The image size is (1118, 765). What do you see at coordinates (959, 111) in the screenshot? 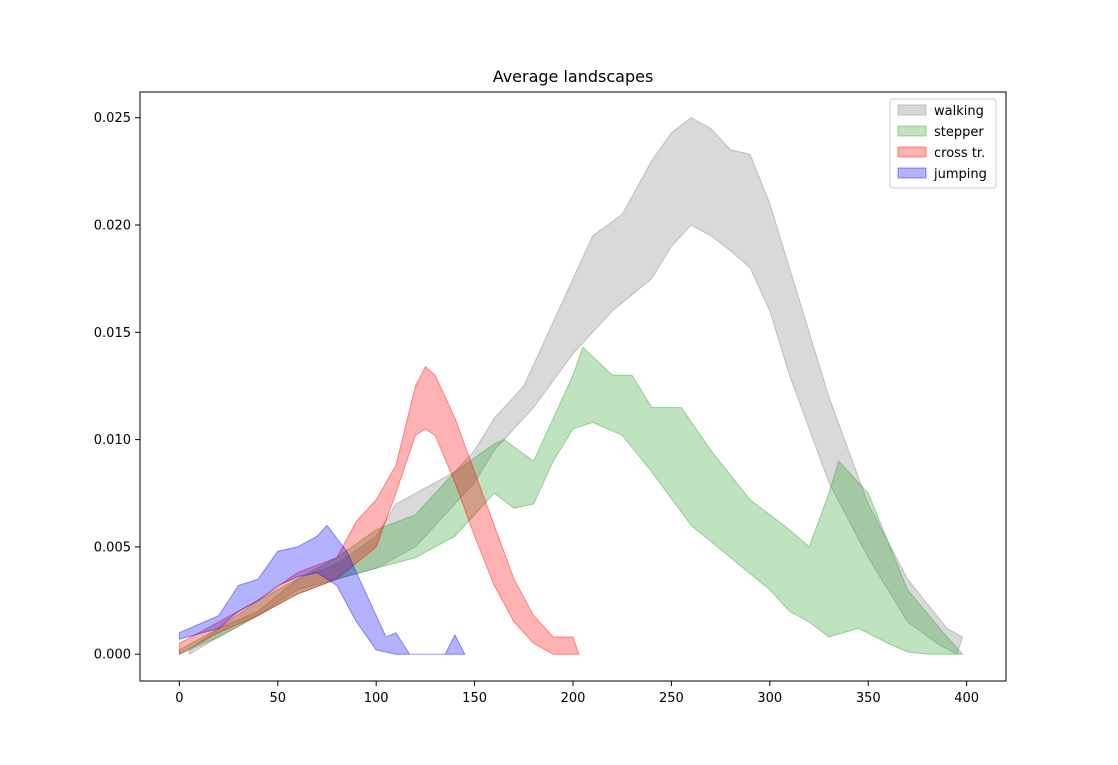
I see `legend-label: walking` at bounding box center [959, 111].